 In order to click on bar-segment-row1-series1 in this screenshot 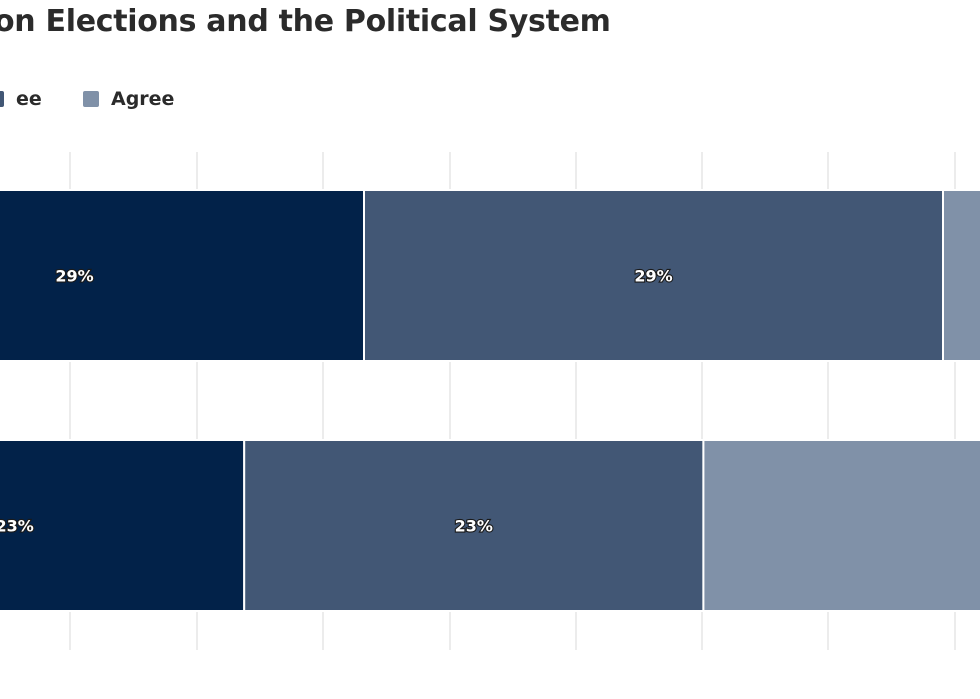, I will do `click(474, 525)`.